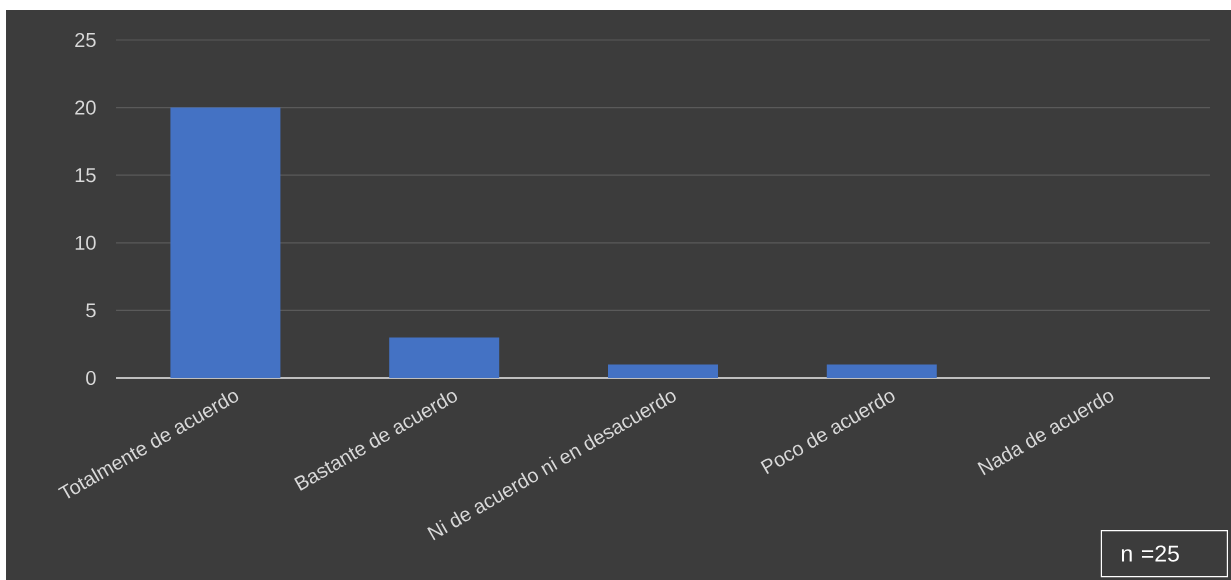 The width and height of the screenshot is (1231, 580). I want to click on y-tick-label: 15, so click(85, 175).